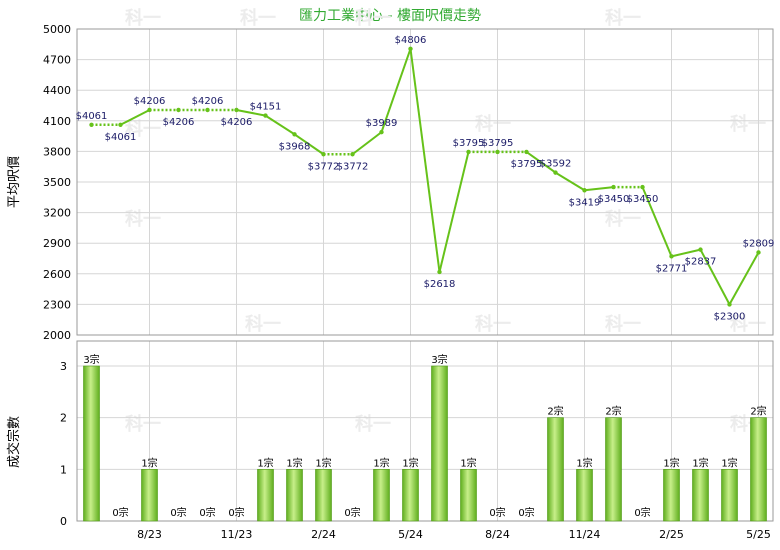 The image size is (780, 550). What do you see at coordinates (14, 182) in the screenshot?
I see `price-y-axis-label: 平均呎價` at bounding box center [14, 182].